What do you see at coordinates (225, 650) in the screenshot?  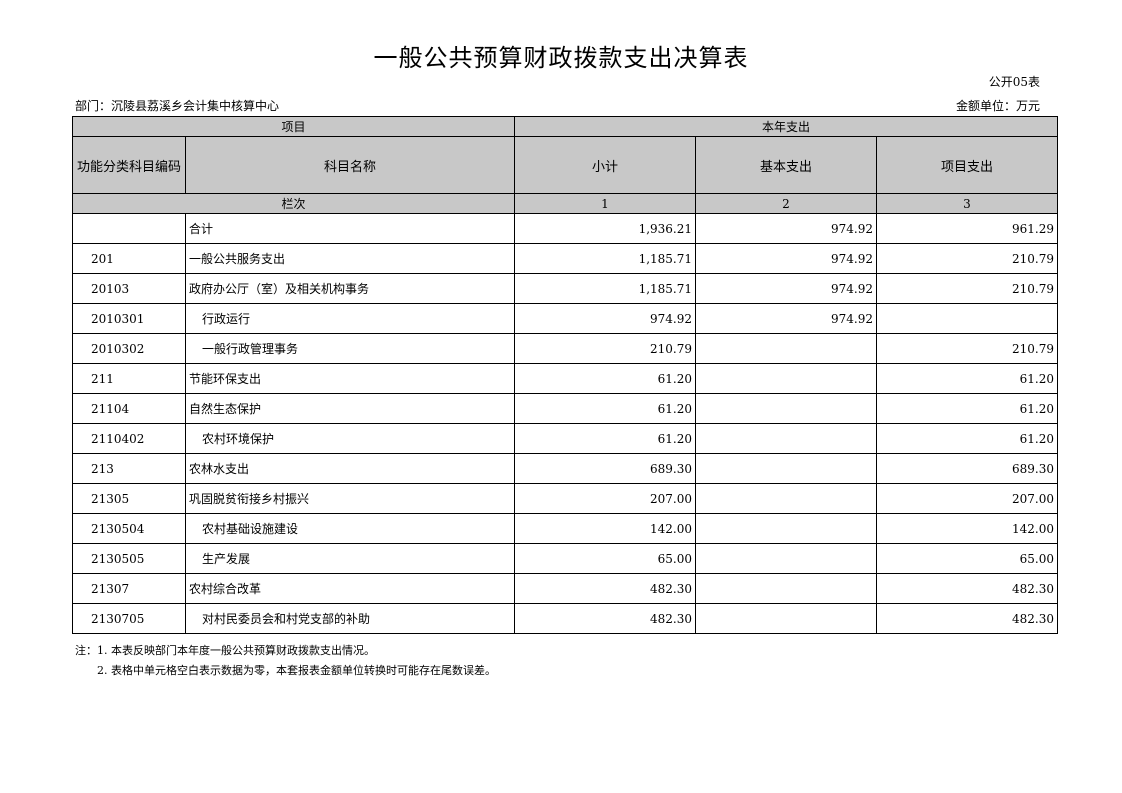 I see `note-1: 注：1. 本表反映部门本年度一般公共预算财政拨款支出情况。` at bounding box center [225, 650].